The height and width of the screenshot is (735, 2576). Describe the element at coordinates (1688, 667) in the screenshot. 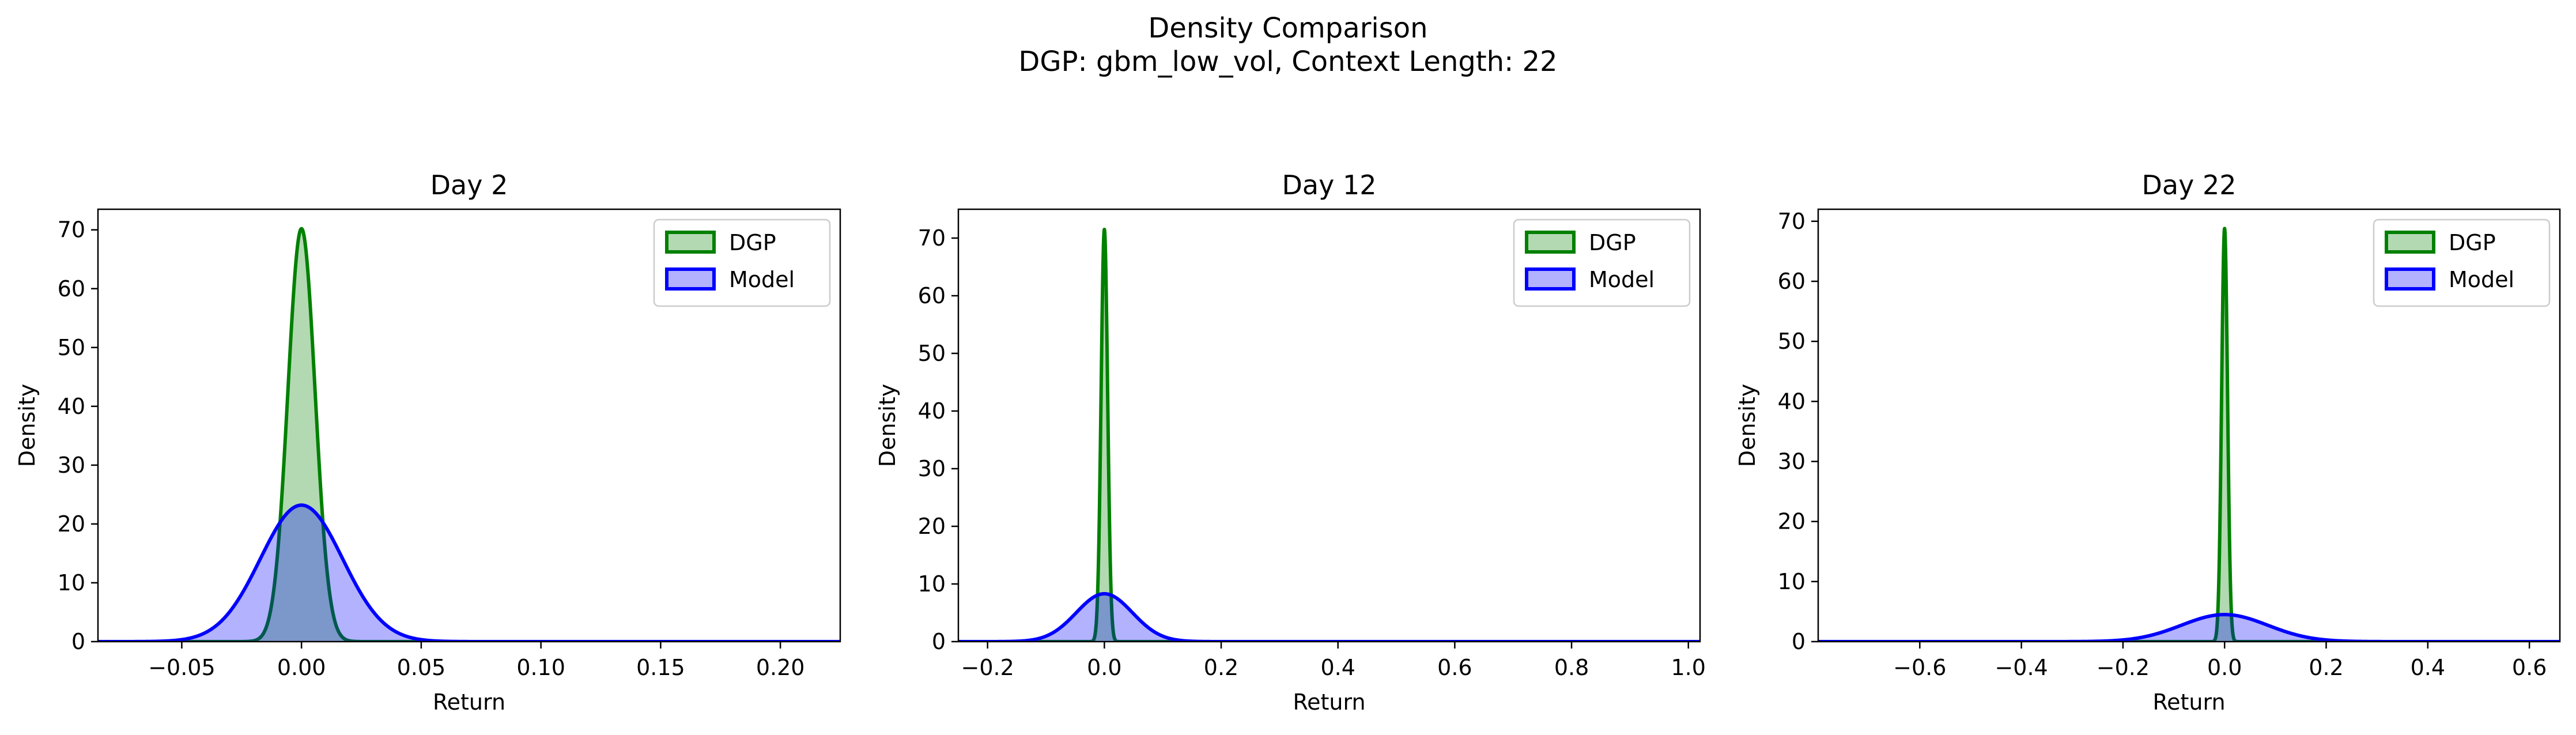

I see `x-tick-label: 1.0` at that location.